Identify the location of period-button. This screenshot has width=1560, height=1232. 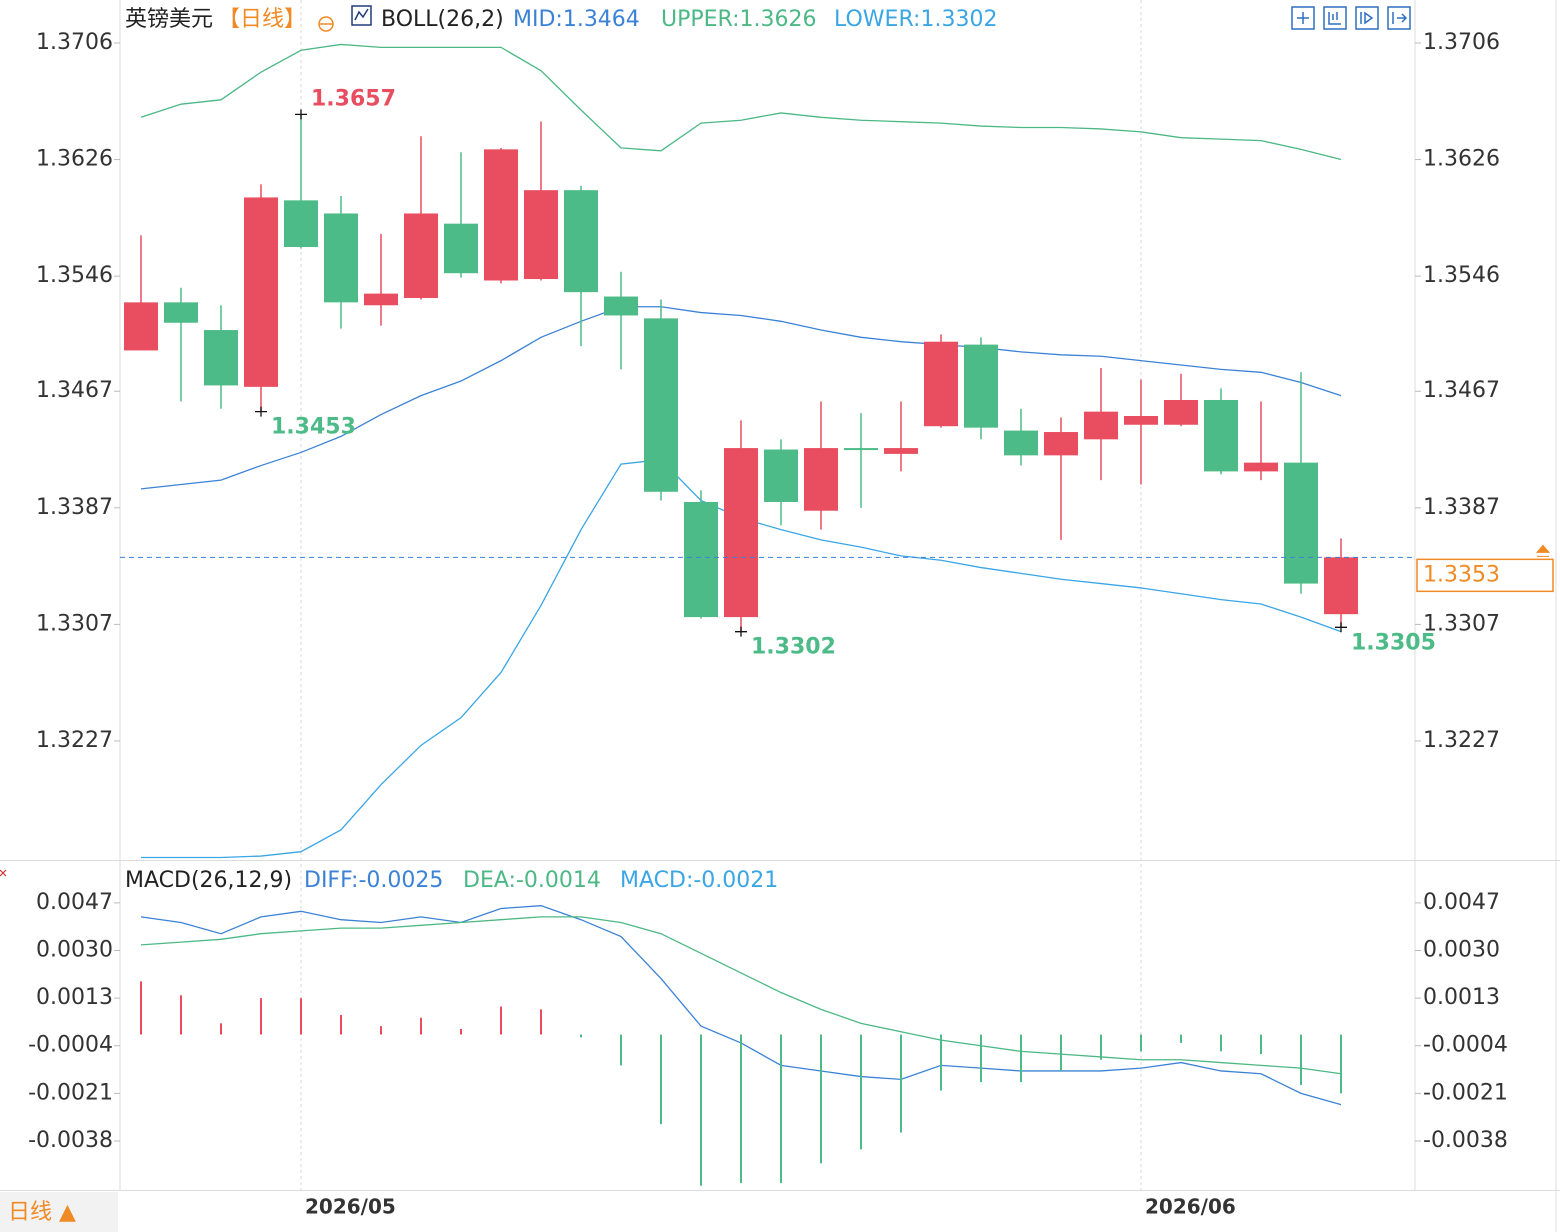
(59, 1212).